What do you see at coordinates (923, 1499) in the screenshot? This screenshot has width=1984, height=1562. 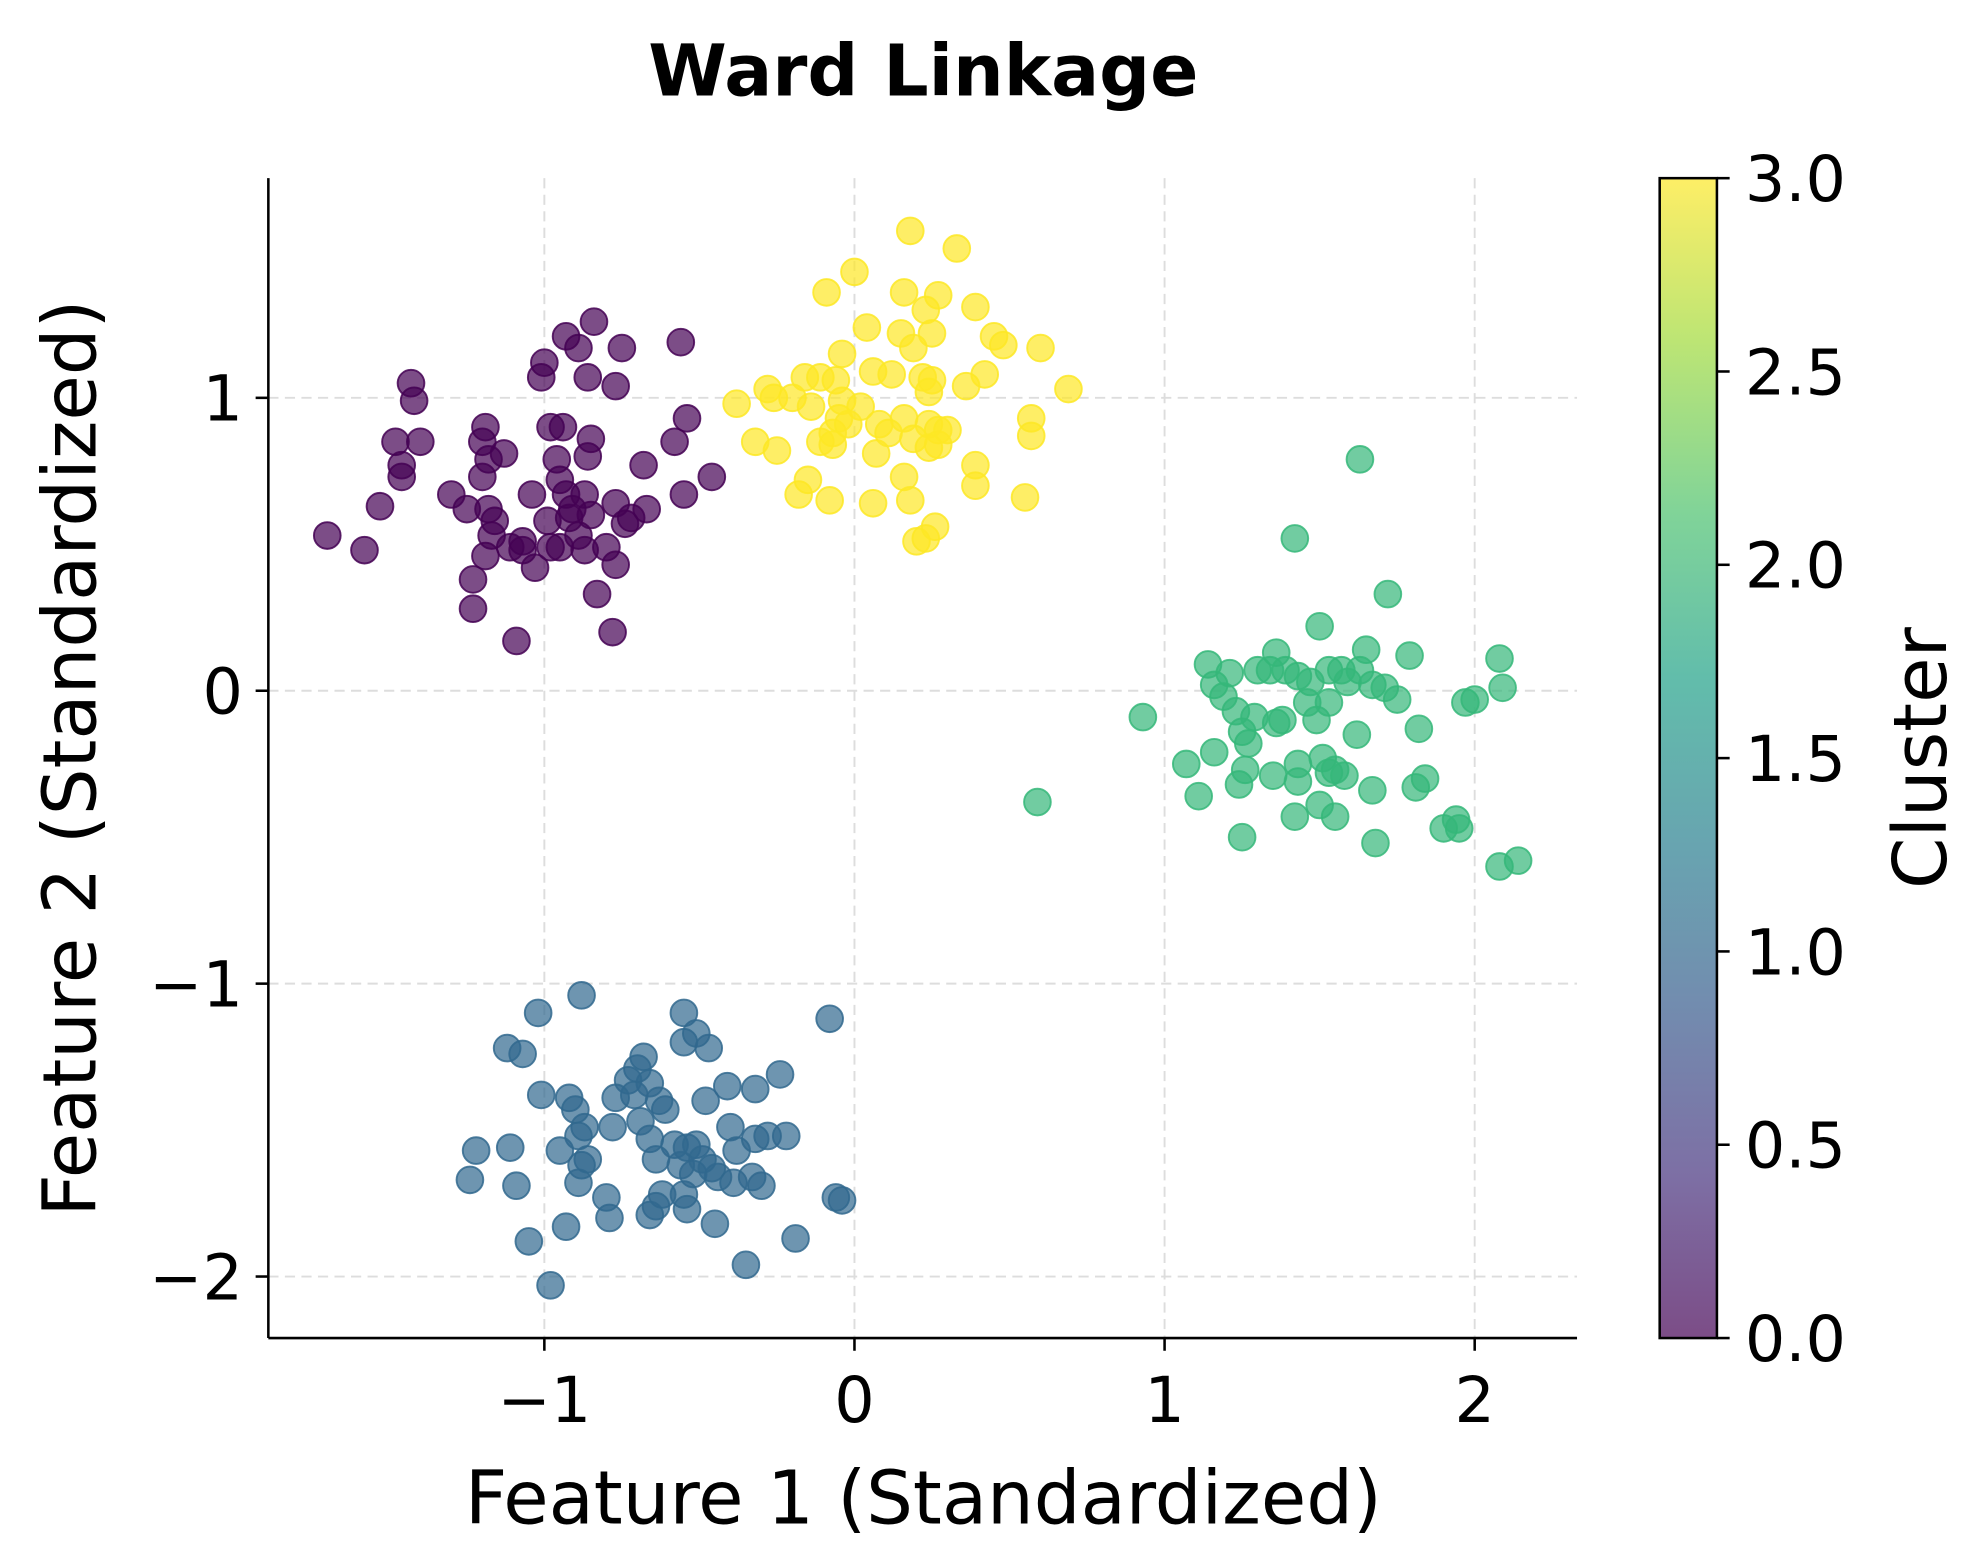 I see `x-axis-label: Feature 1 (Standardized)` at bounding box center [923, 1499].